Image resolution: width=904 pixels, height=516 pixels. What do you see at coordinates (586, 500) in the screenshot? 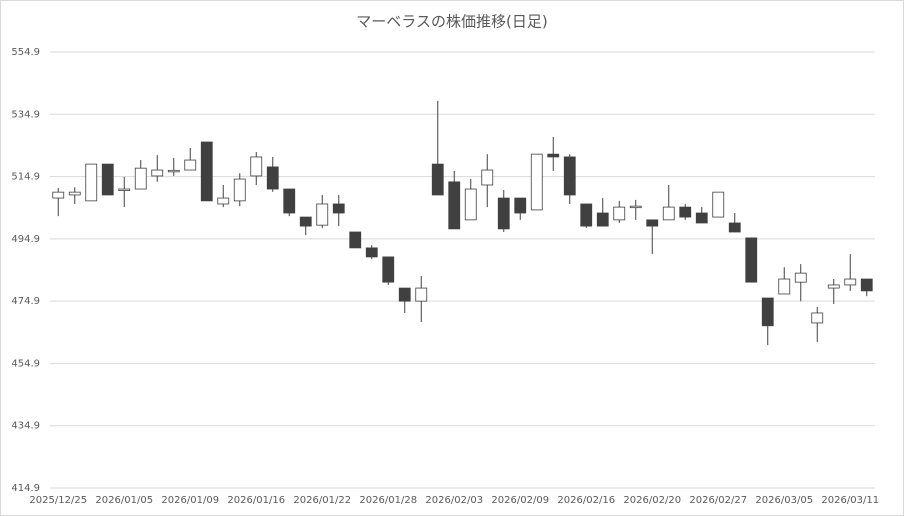
I see `x-tick-label: 2026/02/16` at bounding box center [586, 500].